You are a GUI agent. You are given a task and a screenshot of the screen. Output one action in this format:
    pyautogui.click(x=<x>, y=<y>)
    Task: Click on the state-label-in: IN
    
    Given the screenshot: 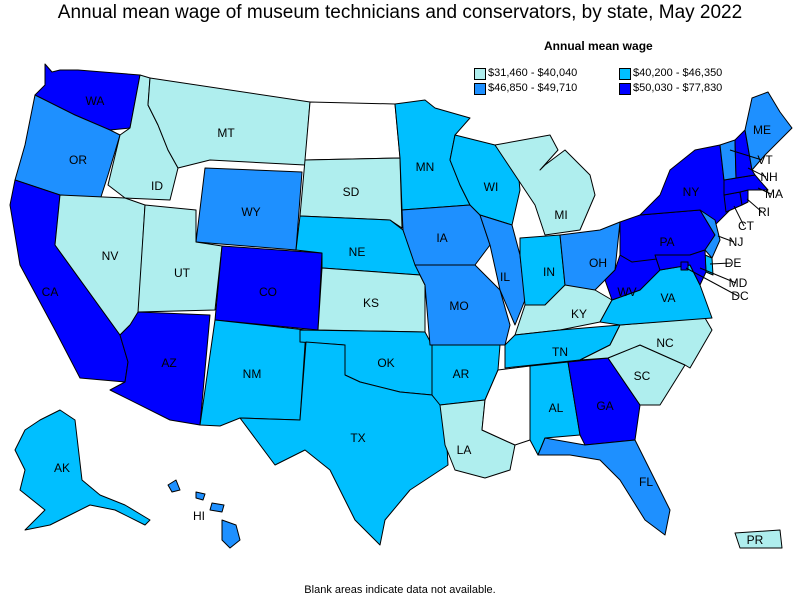 What is the action you would take?
    pyautogui.click(x=549, y=272)
    